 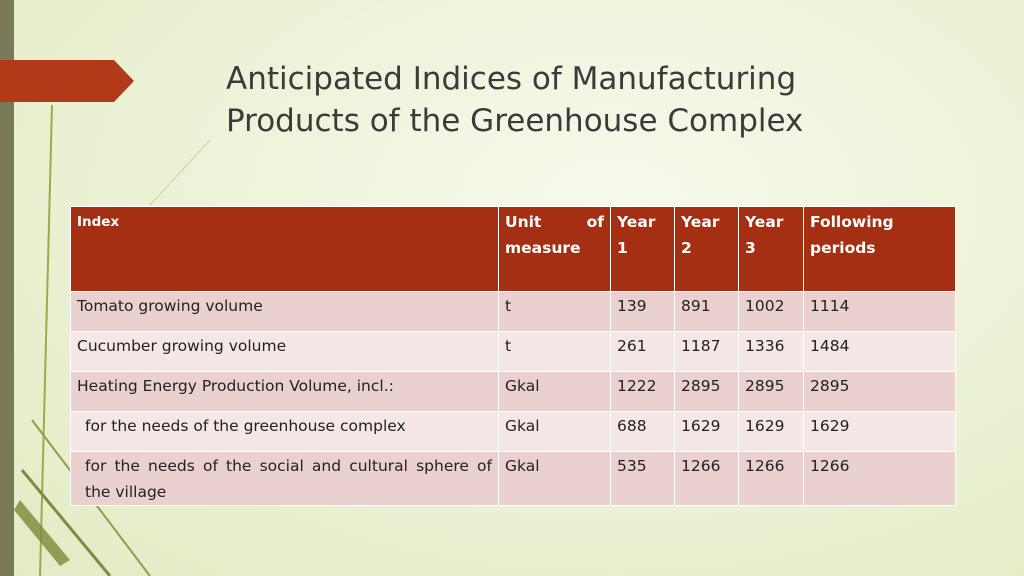 I want to click on cell-year1: 261, so click(x=642, y=351).